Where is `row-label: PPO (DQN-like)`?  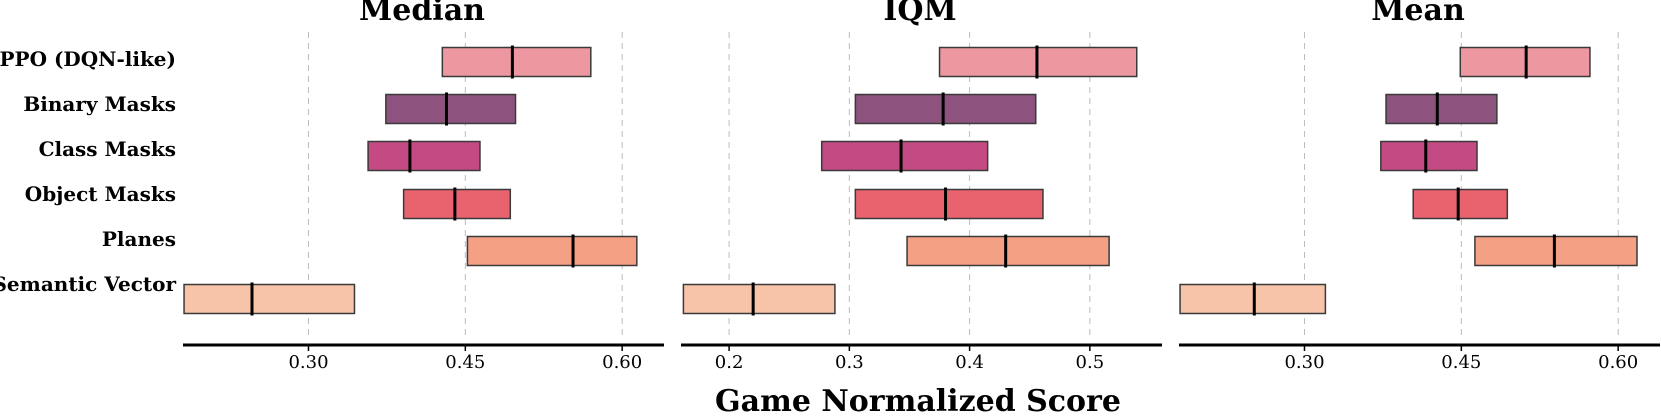
row-label: PPO (DQN-like) is located at coordinates (88, 59).